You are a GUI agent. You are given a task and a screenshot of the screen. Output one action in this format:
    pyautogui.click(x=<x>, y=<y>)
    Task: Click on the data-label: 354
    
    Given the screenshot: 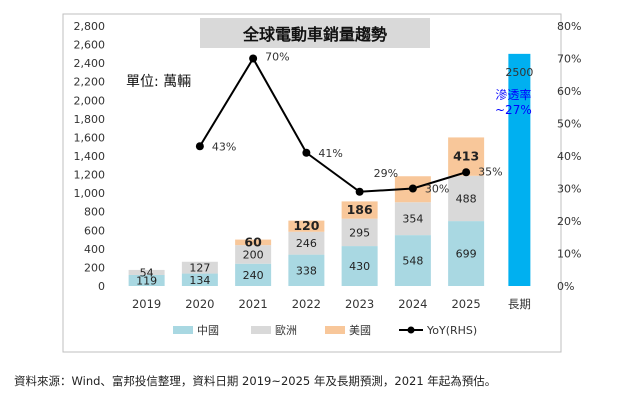 What is the action you would take?
    pyautogui.click(x=412, y=219)
    